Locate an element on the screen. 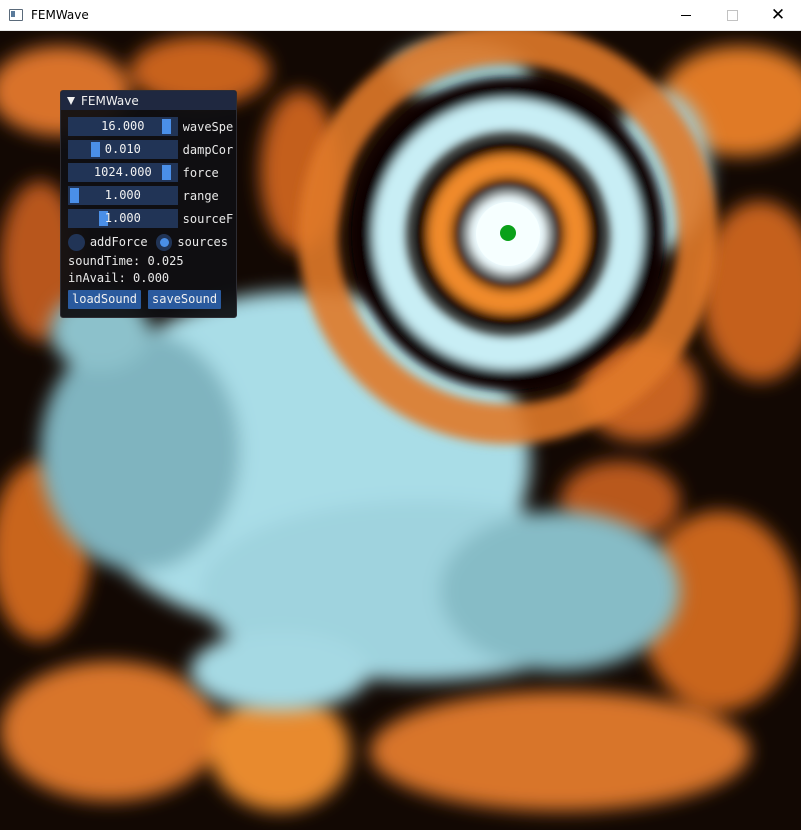  slider-value: 0.010 is located at coordinates (122, 149).